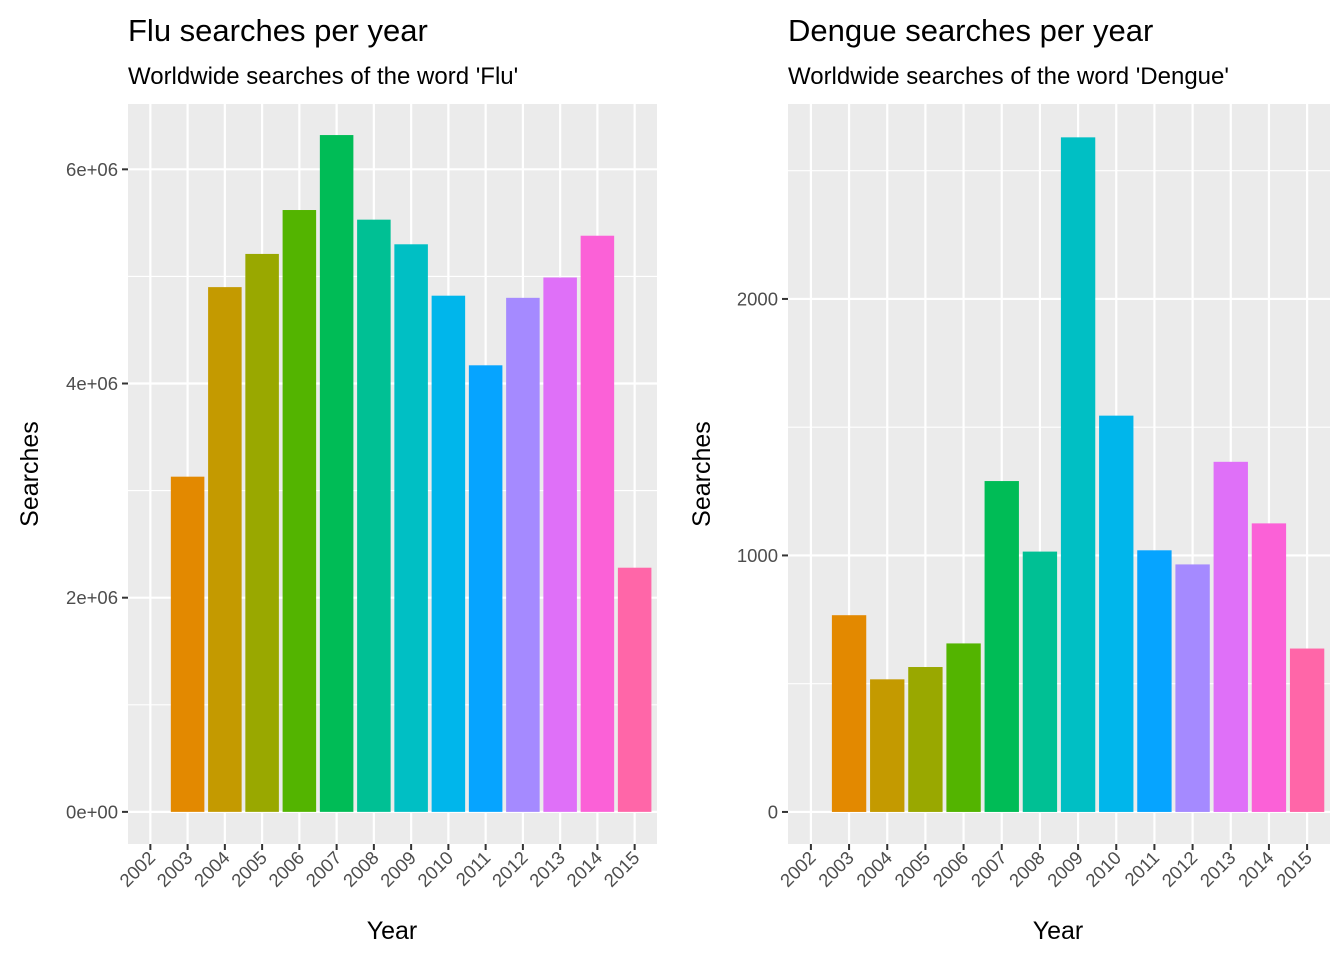  Describe the element at coordinates (1008, 76) in the screenshot. I see `dengue-chart-subtitle: Worldwide searches of the word 'Dengue'` at that location.